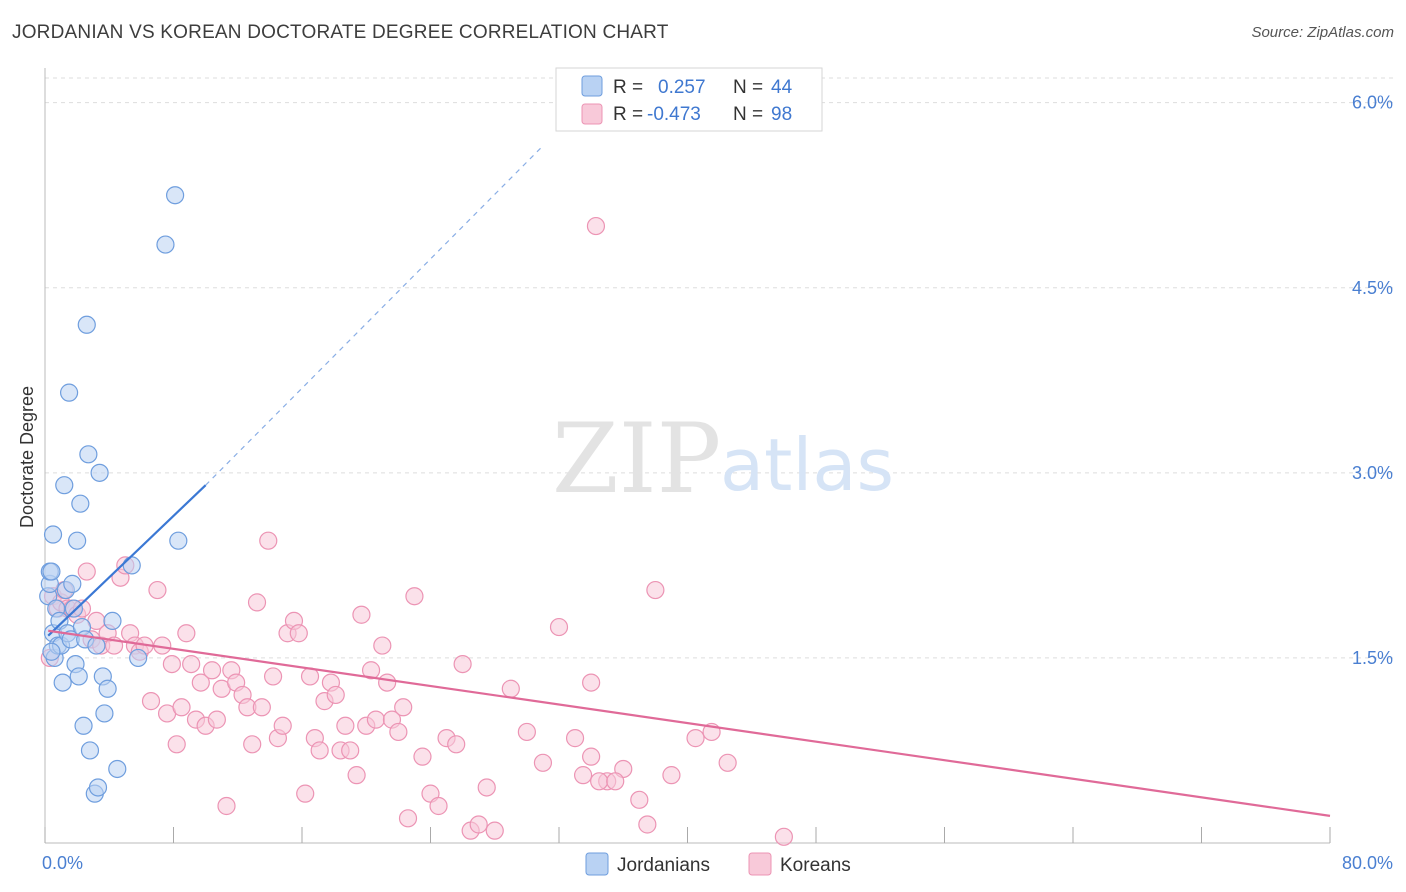 The height and width of the screenshot is (892, 1406). Describe the element at coordinates (1372, 103) in the screenshot. I see `y-tick-label: 6.0%` at that location.